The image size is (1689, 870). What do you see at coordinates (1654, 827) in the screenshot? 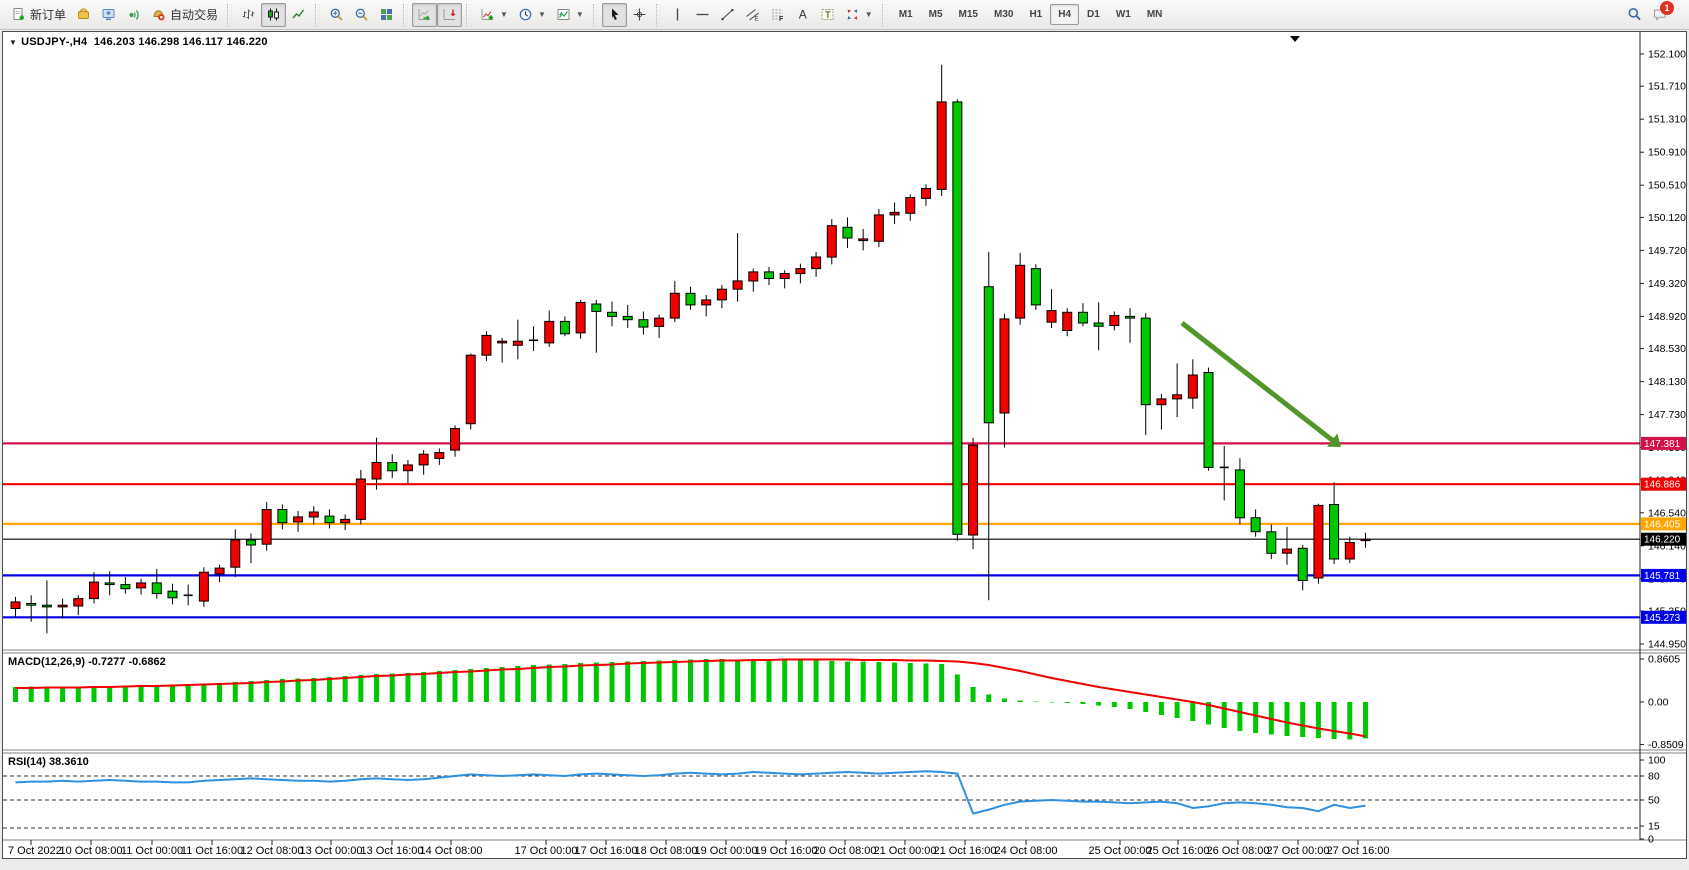
I see `svg-text: 15` at bounding box center [1654, 827].